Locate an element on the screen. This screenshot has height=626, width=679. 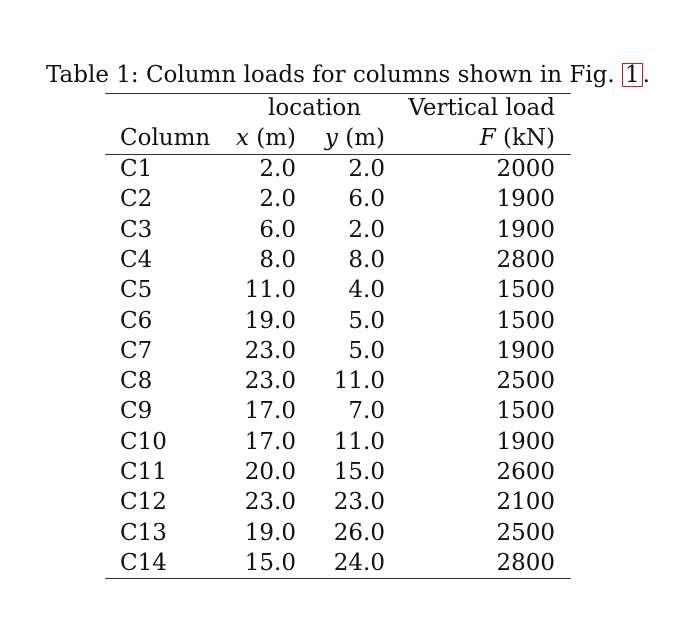
cell-column-id: C2 is located at coordinates (136, 199).